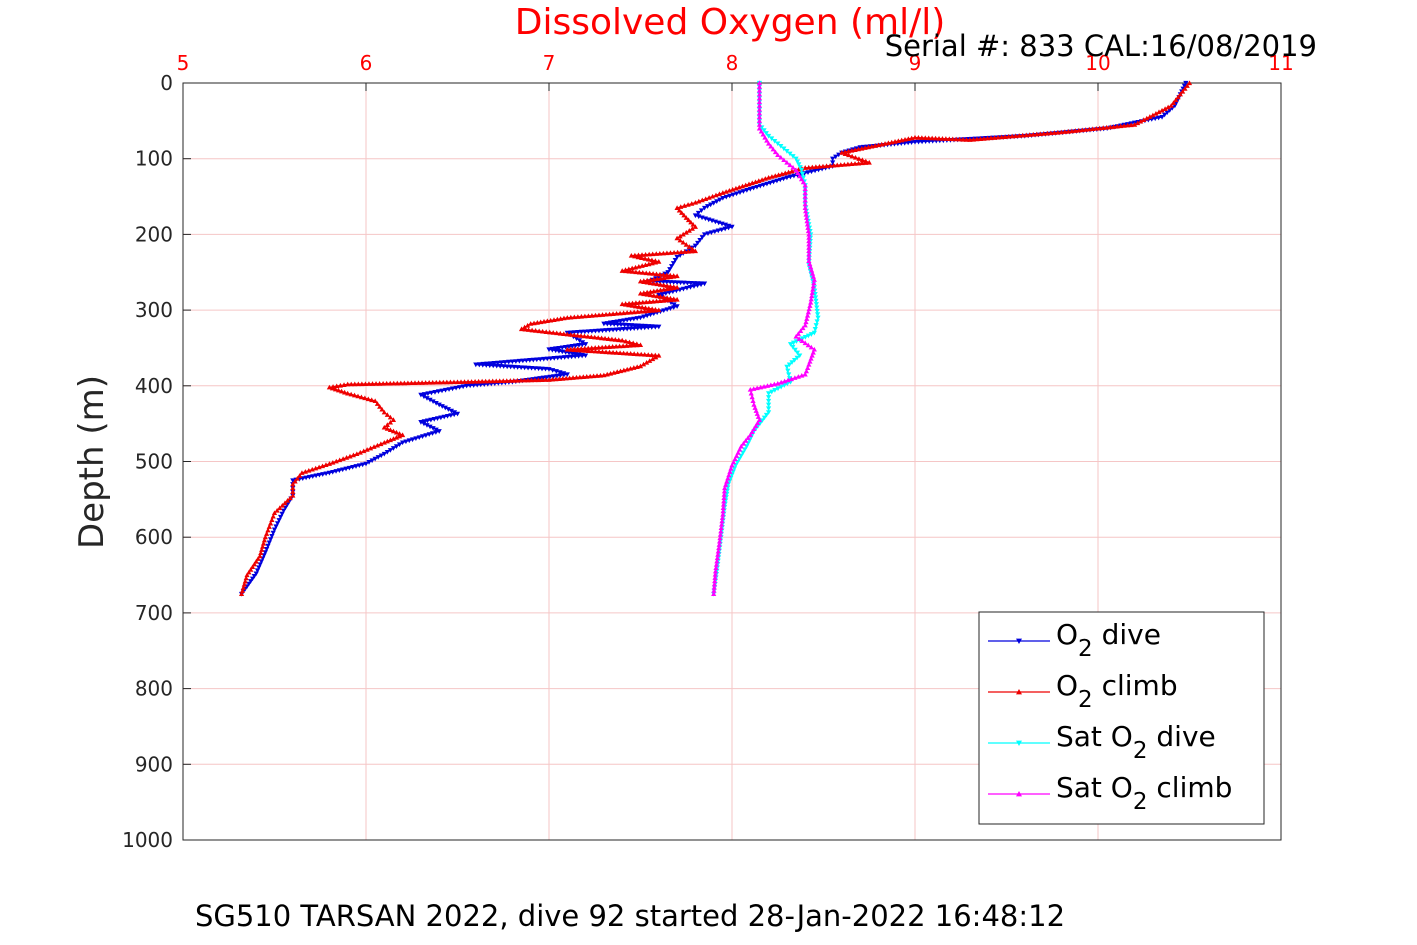 The width and height of the screenshot is (1417, 945). I want to click on y-tick-label: 300, so click(154, 310).